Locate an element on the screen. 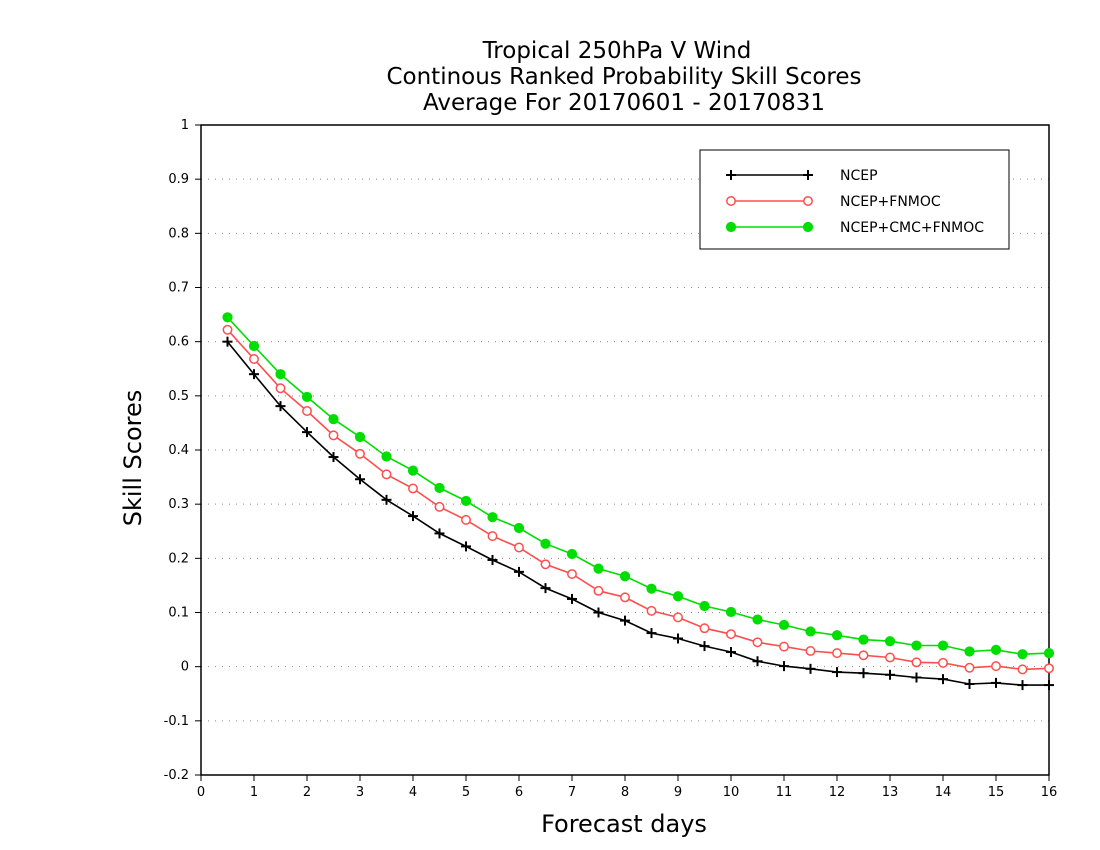  y-tick-label: -0.1 is located at coordinates (176, 721).